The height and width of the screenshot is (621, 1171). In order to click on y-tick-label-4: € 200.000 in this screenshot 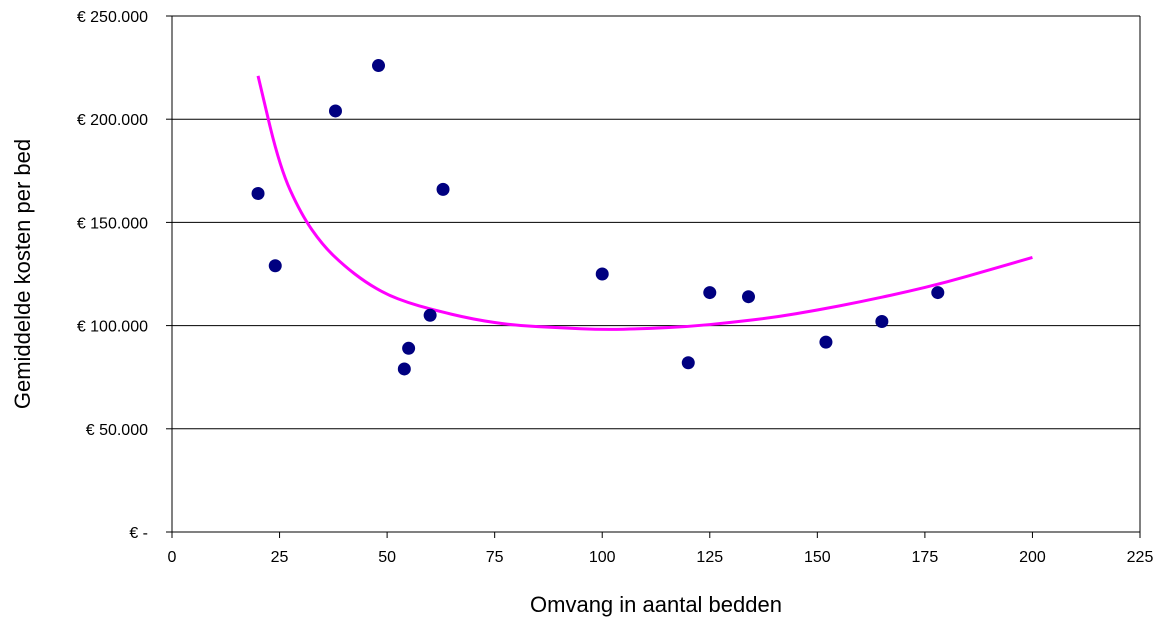, I will do `click(112, 120)`.